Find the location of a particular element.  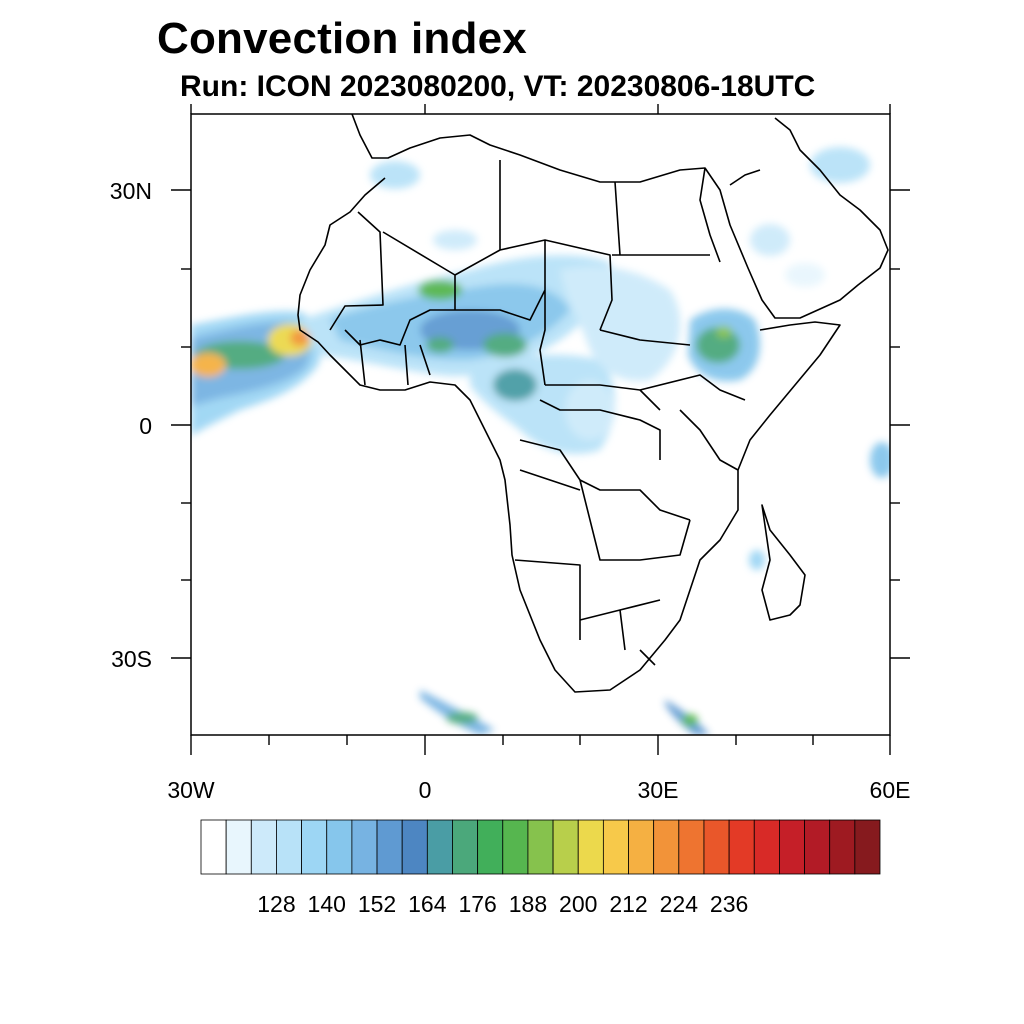

map-title: Convection index is located at coordinates (342, 38).